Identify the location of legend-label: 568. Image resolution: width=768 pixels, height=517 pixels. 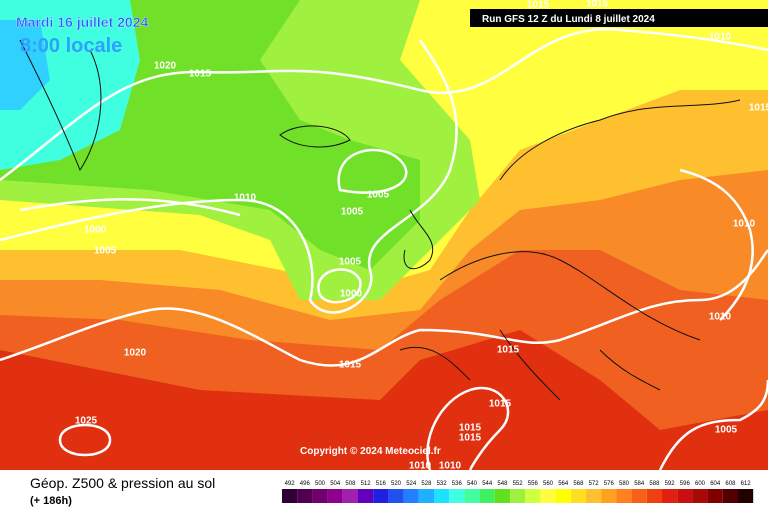
(578, 484).